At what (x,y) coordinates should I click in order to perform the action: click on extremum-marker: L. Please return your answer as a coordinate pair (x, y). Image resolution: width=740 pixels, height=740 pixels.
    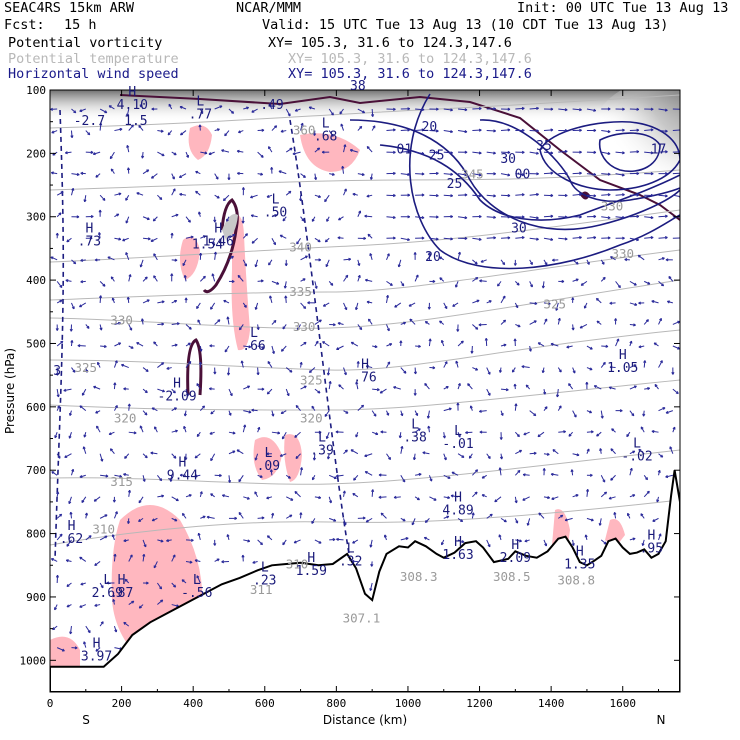
    Looking at the image, I should click on (200, 102).